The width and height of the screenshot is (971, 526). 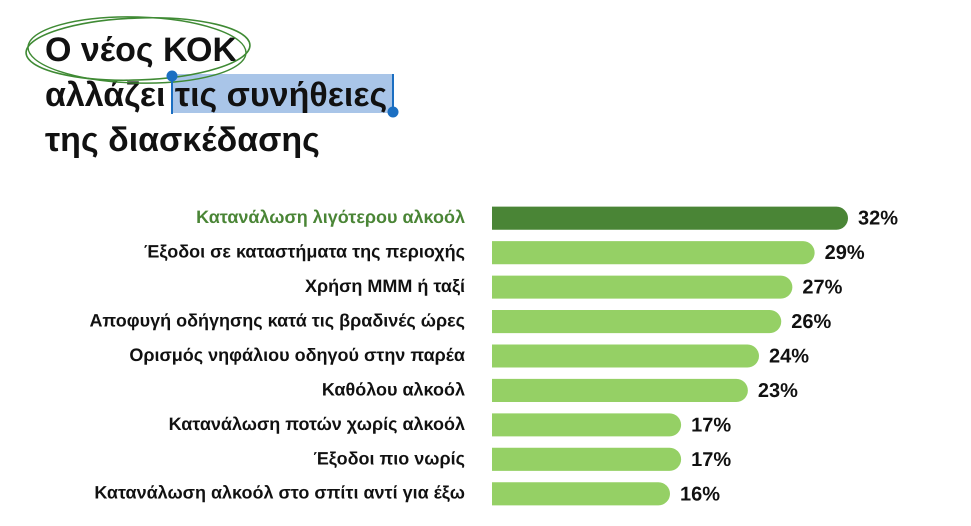 What do you see at coordinates (789, 357) in the screenshot?
I see `data-label: 24%` at bounding box center [789, 357].